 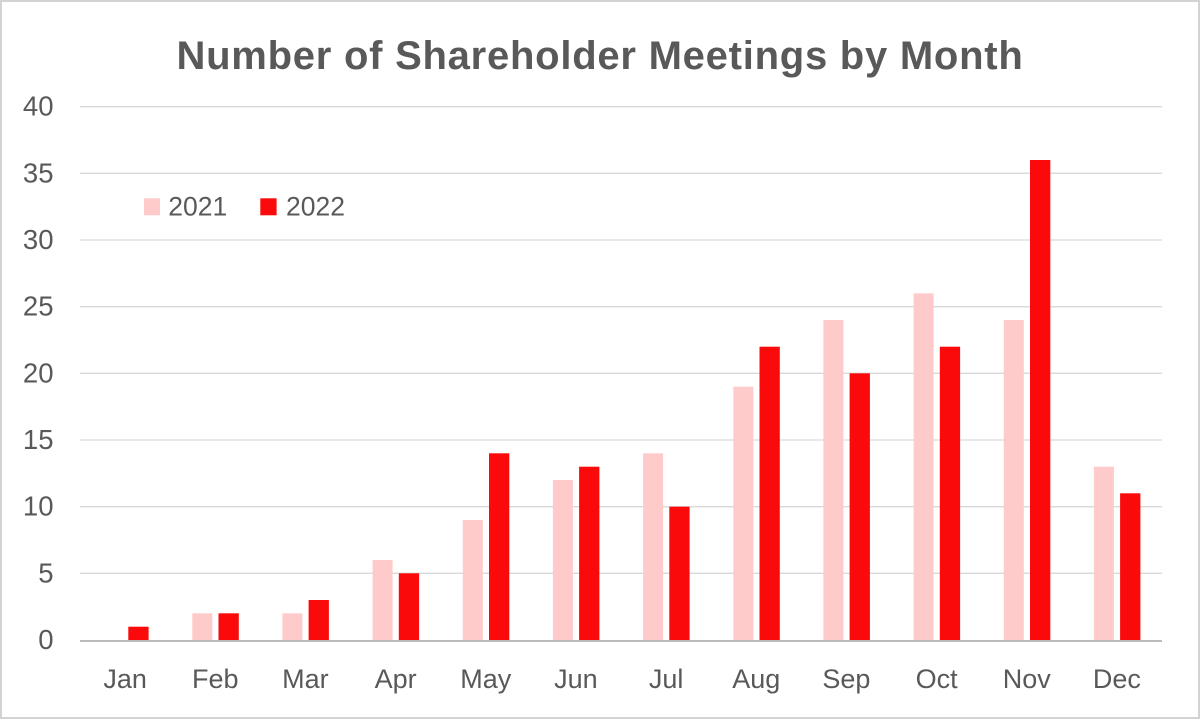 What do you see at coordinates (756, 679) in the screenshot?
I see `svg-text: Aug` at bounding box center [756, 679].